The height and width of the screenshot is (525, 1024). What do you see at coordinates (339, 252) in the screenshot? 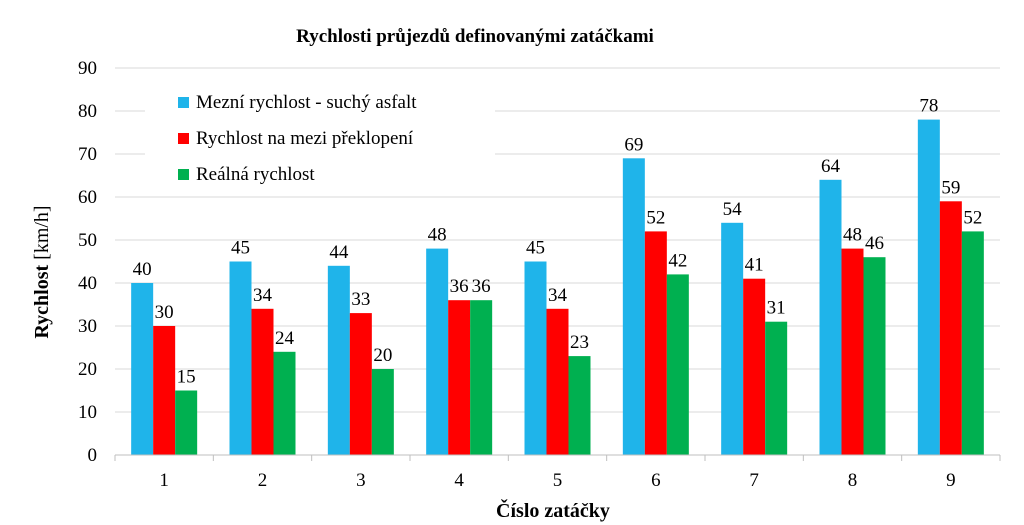
I see `data-label: 44` at bounding box center [339, 252].